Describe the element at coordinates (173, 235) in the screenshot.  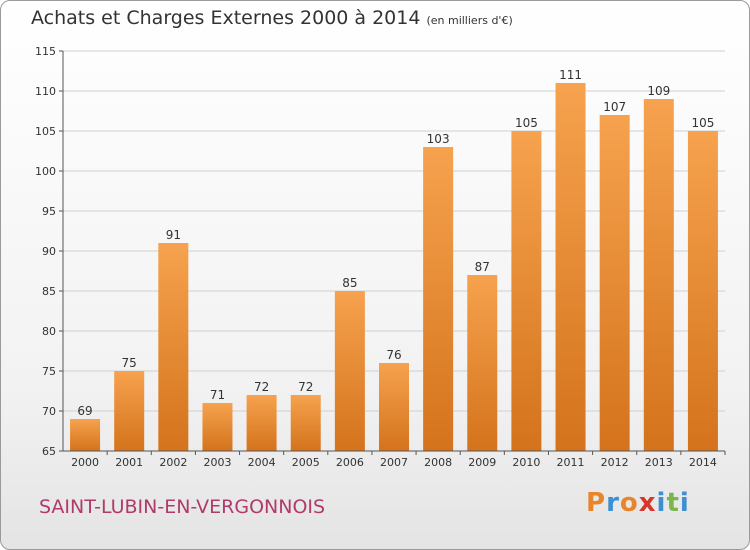
I see `data-label: 91` at that location.